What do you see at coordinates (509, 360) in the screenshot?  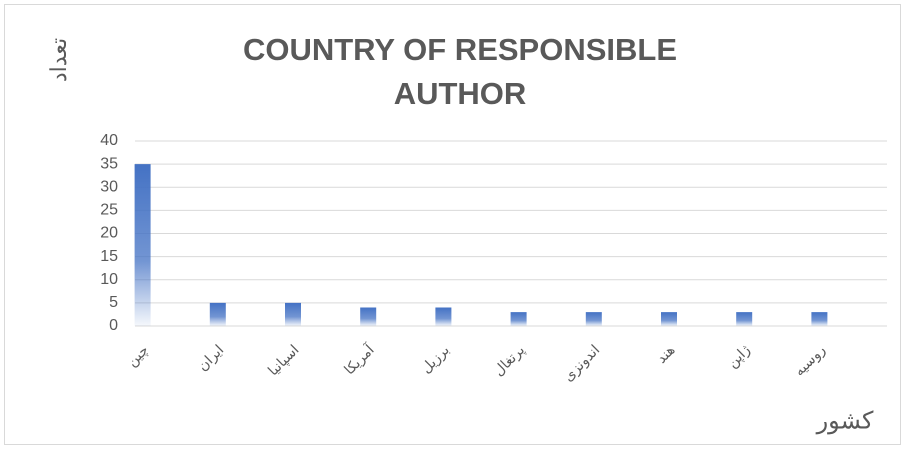 I see `x-tick-label: پرتغال` at bounding box center [509, 360].